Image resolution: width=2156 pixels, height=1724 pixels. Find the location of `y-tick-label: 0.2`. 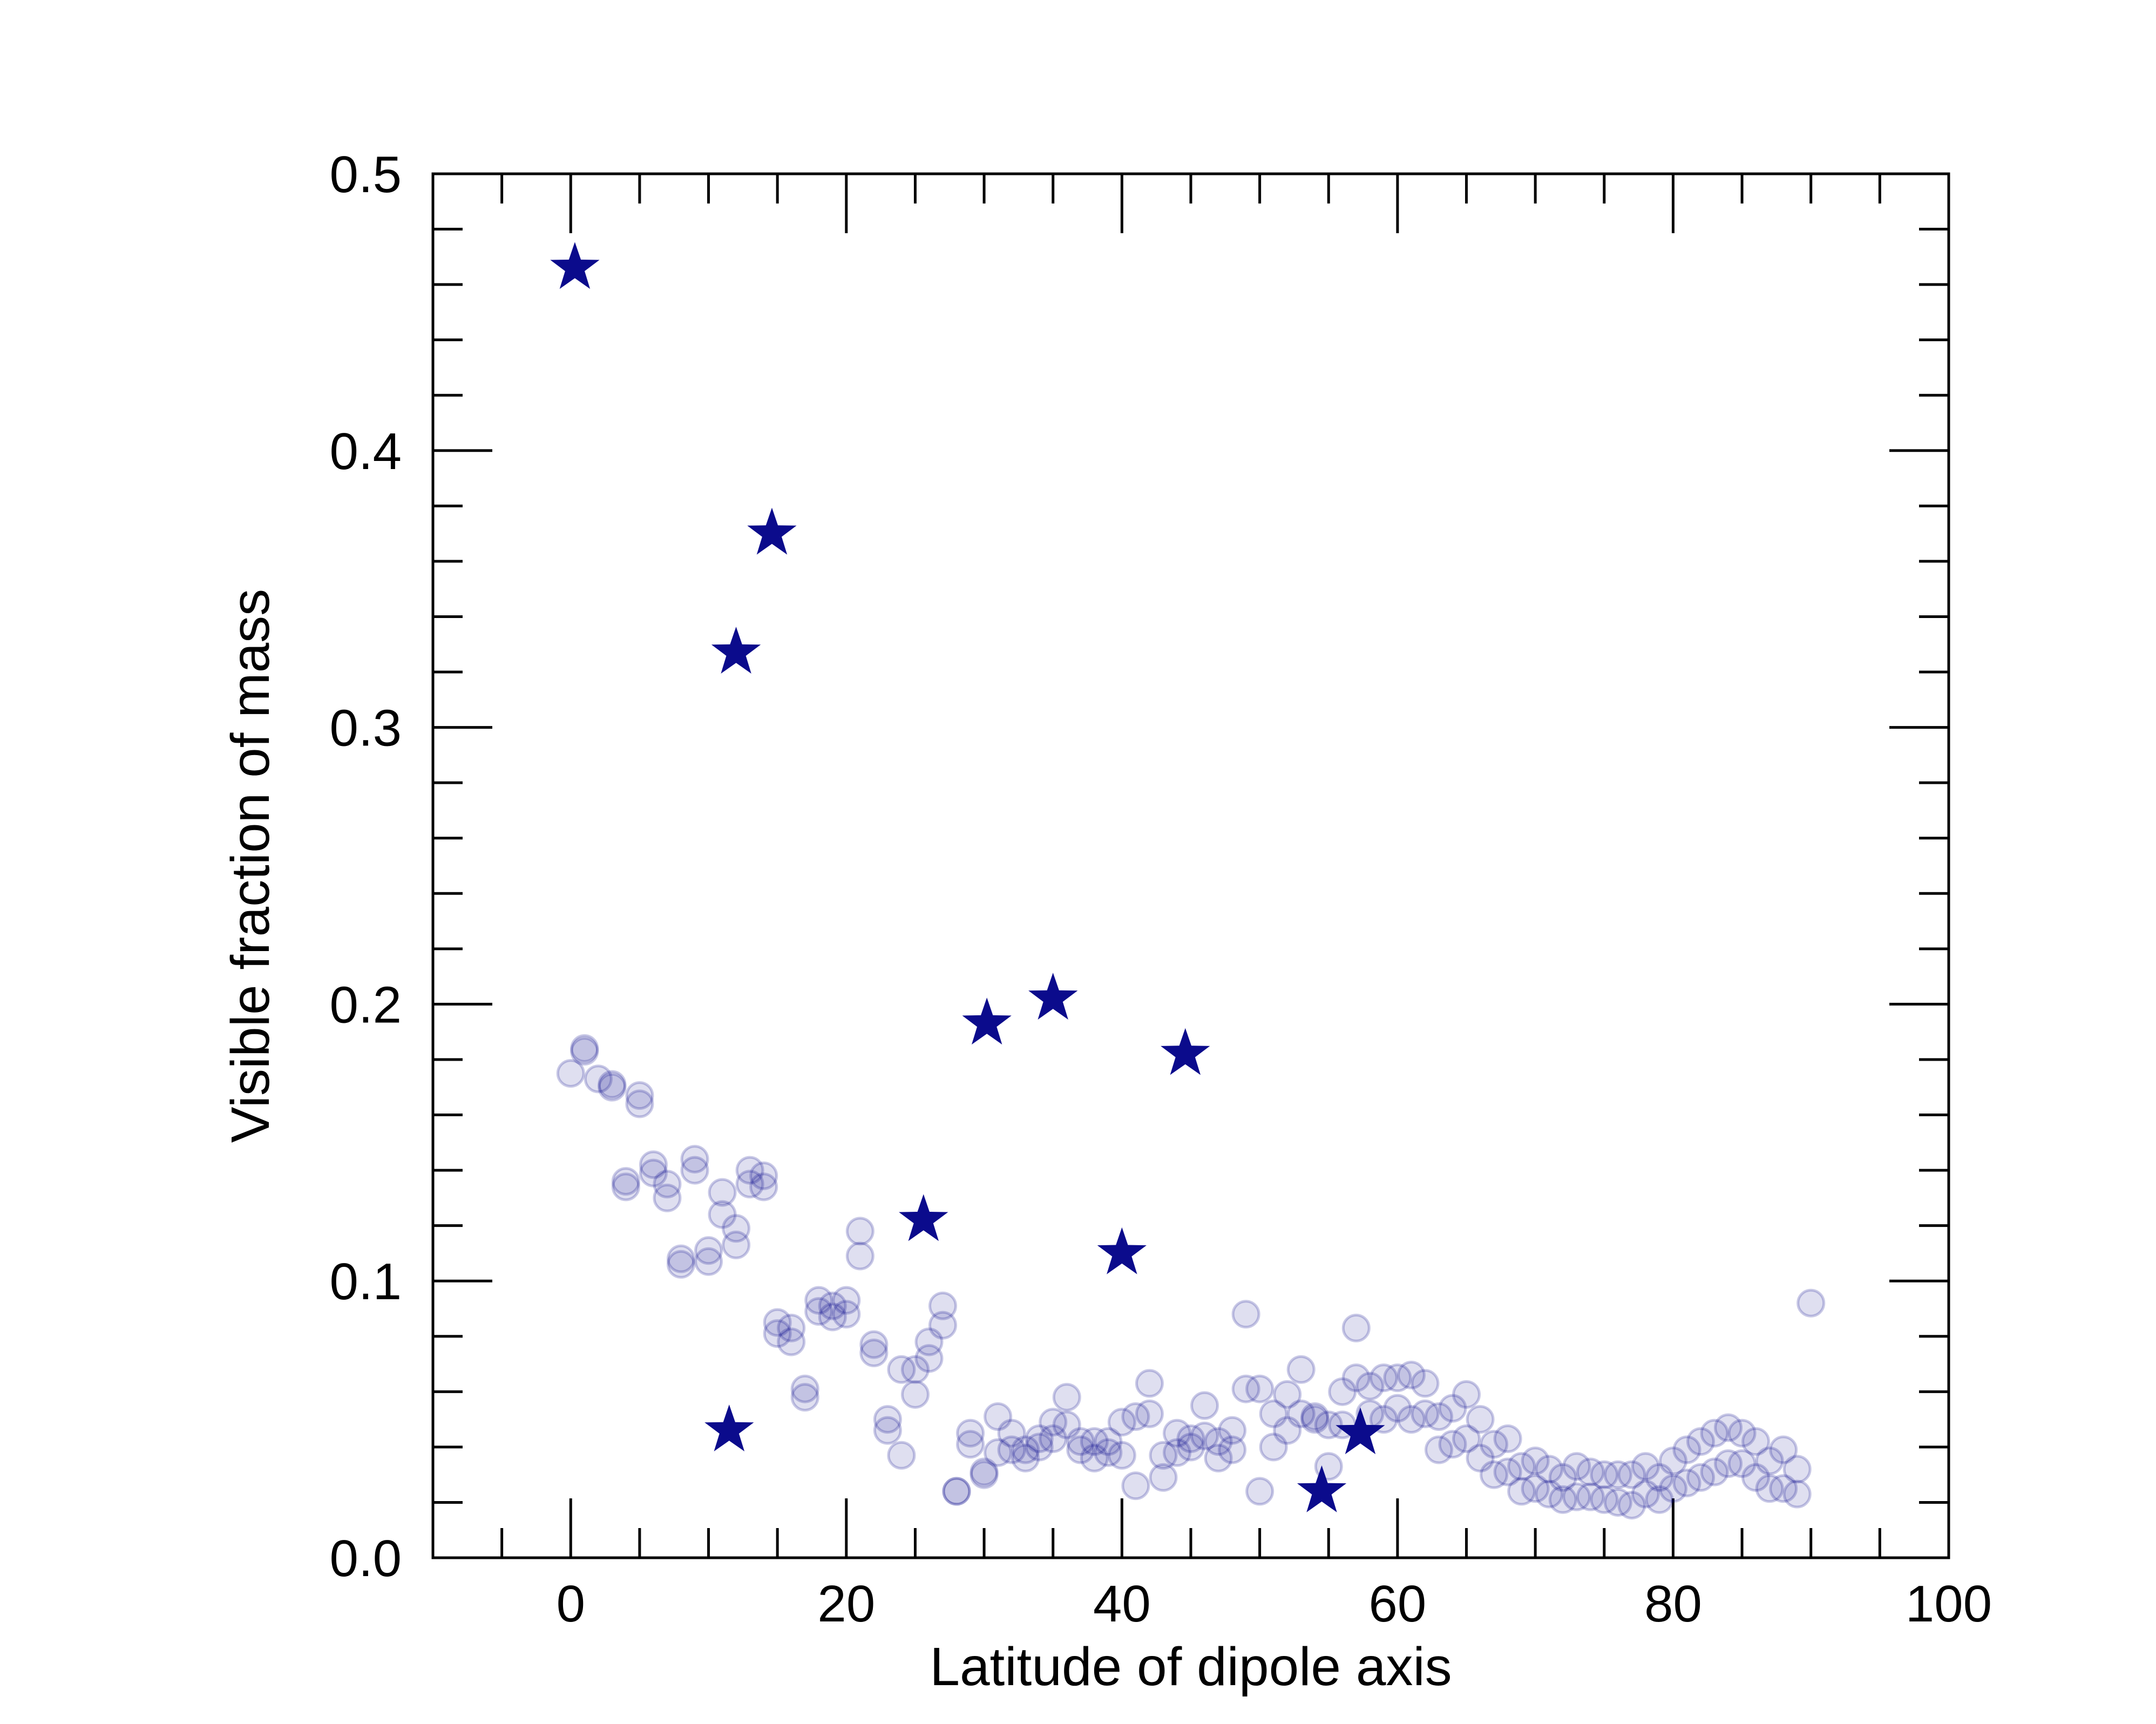

y-tick-label: 0.2 is located at coordinates (366, 1005).